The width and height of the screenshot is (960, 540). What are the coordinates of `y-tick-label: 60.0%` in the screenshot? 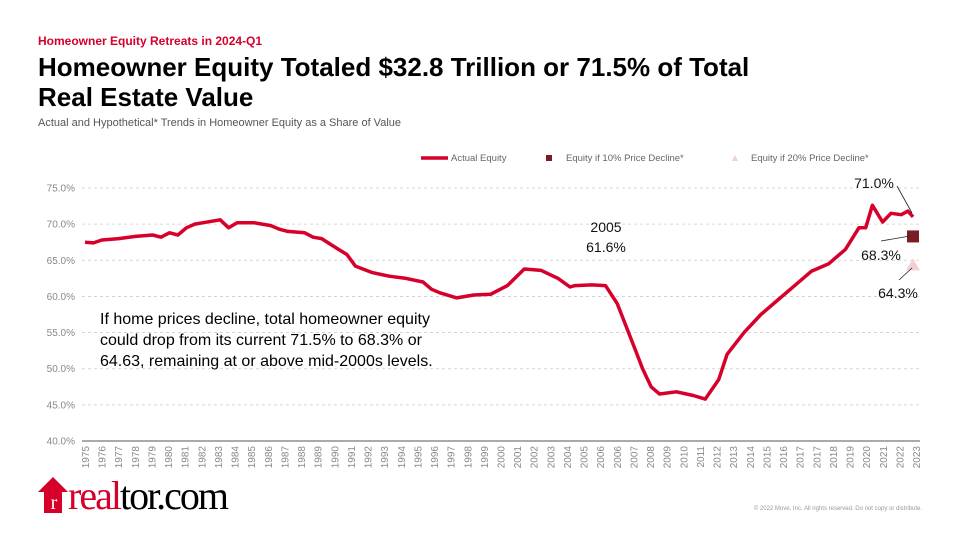 It's located at (61, 297).